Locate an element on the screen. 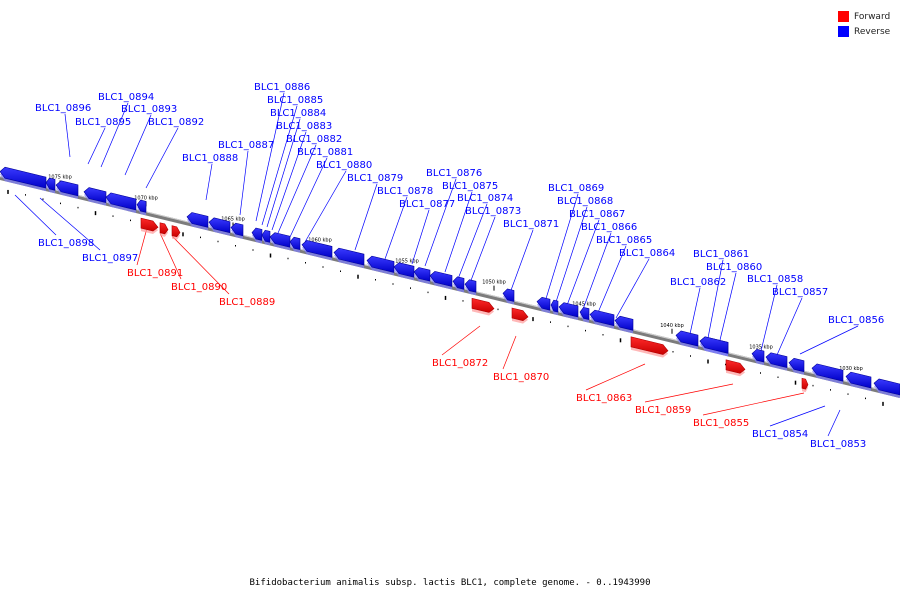 This screenshot has width=900, height=600. gene-label: BLC1_0854 is located at coordinates (780, 434).